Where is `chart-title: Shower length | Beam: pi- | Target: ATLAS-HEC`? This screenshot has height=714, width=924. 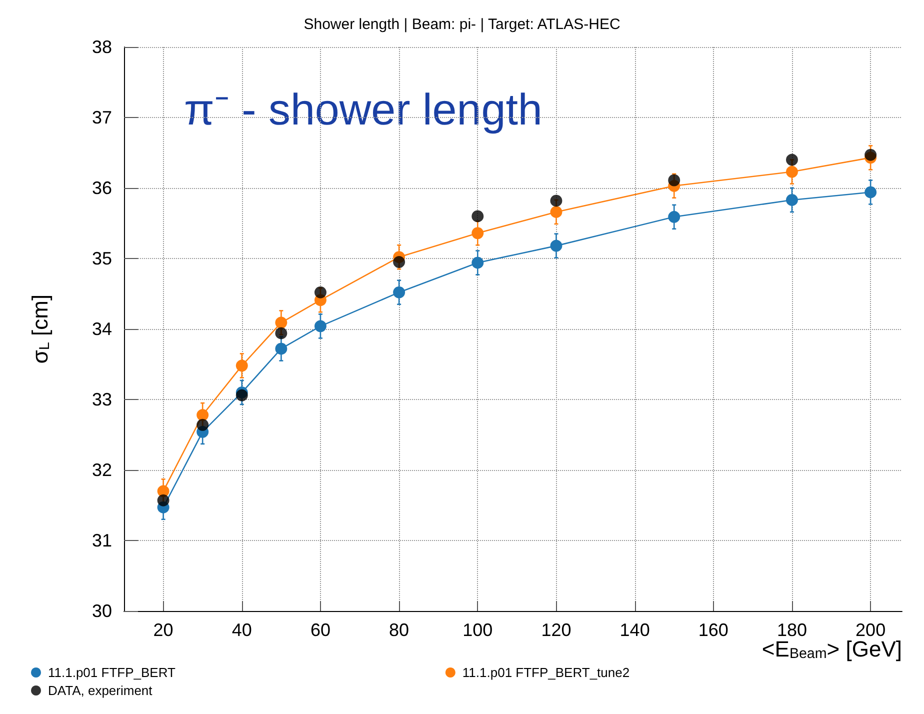 chart-title: Shower length | Beam: pi- | Target: ATLAS-HEC is located at coordinates (462, 24).